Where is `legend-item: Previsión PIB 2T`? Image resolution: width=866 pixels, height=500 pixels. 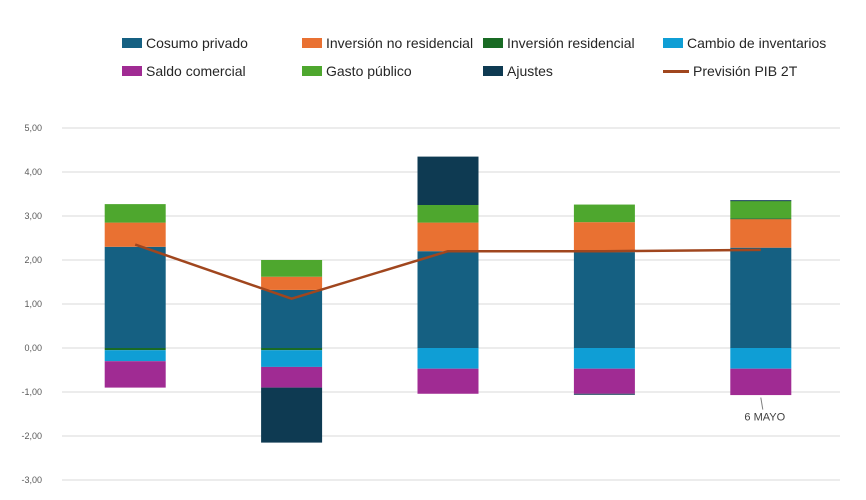 legend-item: Previsión PIB 2T is located at coordinates (730, 71).